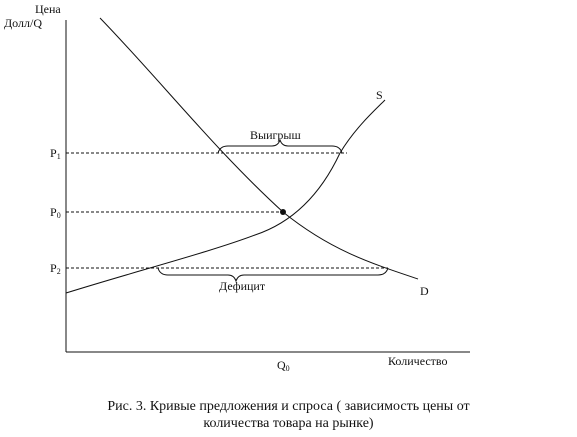 The height and width of the screenshot is (437, 577). I want to click on supply-curve-label: S, so click(379, 95).